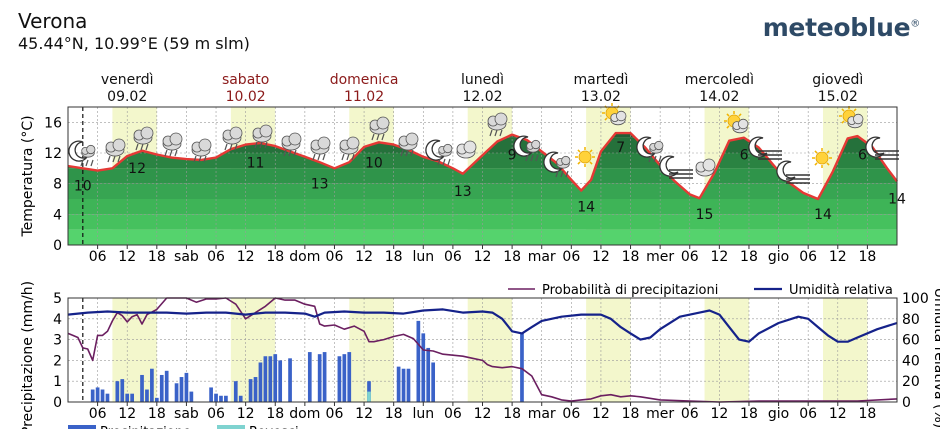  Describe the element at coordinates (423, 257) in the screenshot. I see `temp-x-tick-label: lun` at that location.